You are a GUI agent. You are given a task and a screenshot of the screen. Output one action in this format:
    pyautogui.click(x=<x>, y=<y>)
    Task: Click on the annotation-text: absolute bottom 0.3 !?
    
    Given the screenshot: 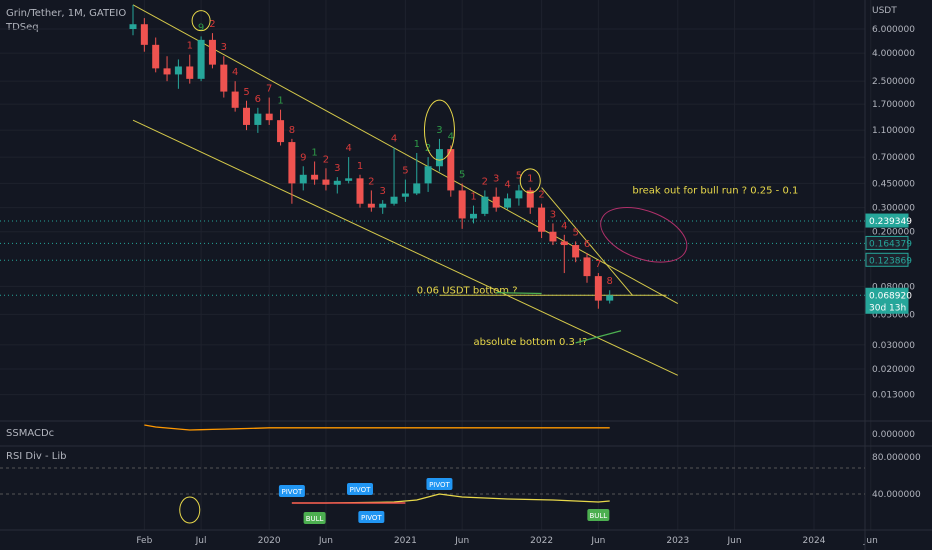 What is the action you would take?
    pyautogui.click(x=531, y=342)
    